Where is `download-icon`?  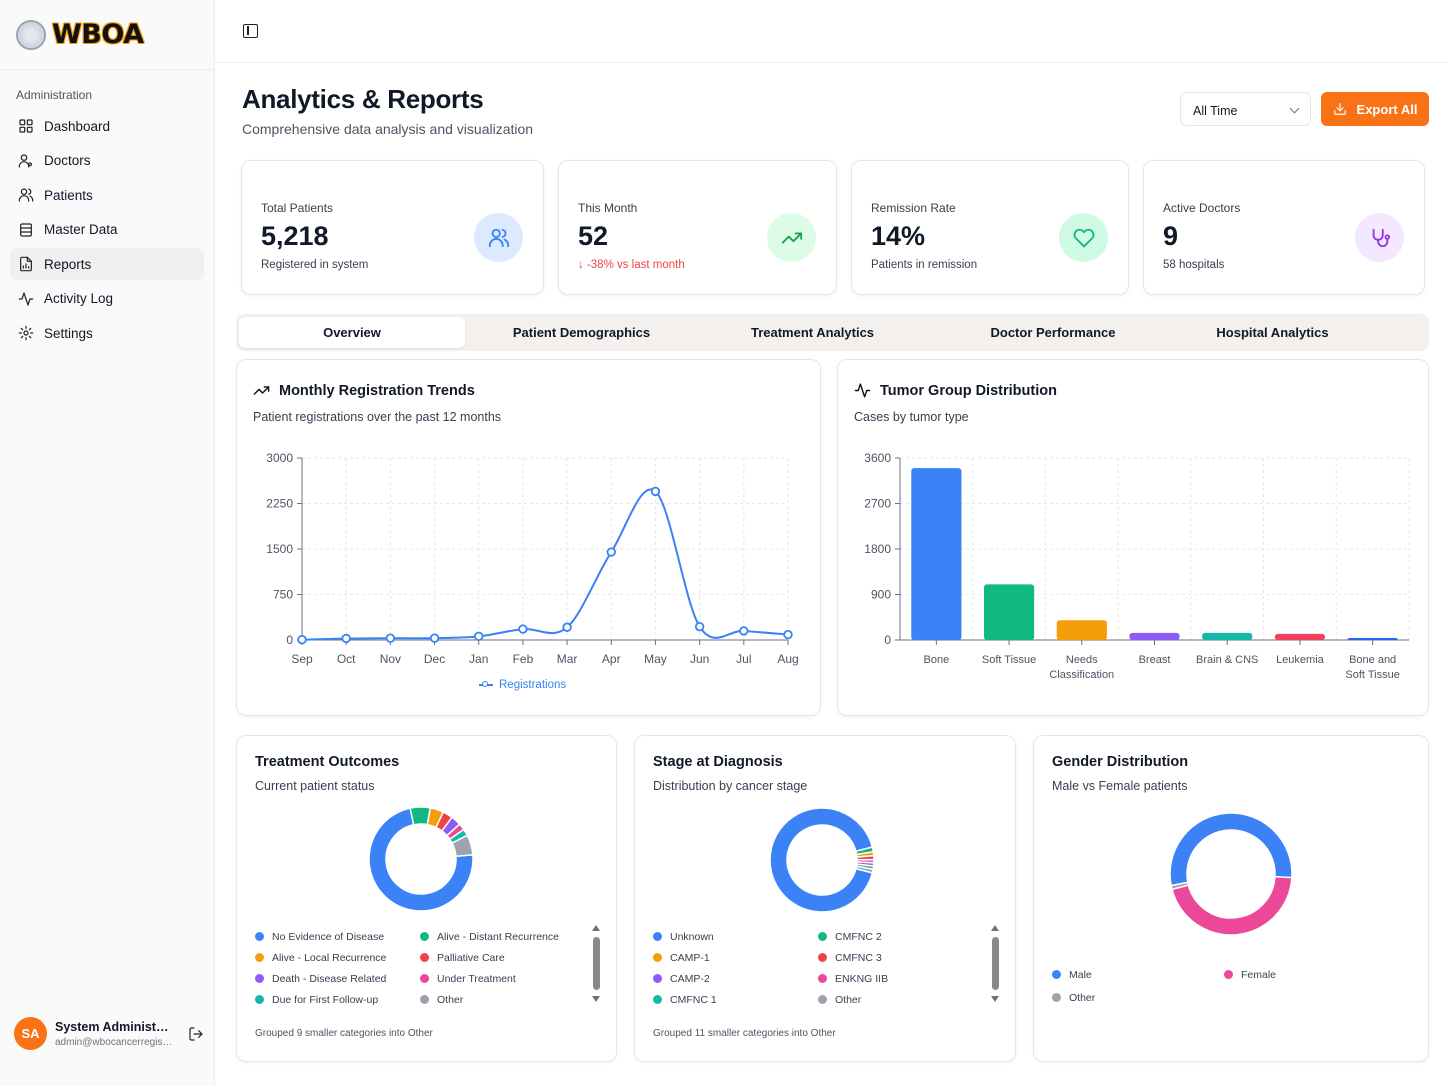
download-icon is located at coordinates (1339, 109).